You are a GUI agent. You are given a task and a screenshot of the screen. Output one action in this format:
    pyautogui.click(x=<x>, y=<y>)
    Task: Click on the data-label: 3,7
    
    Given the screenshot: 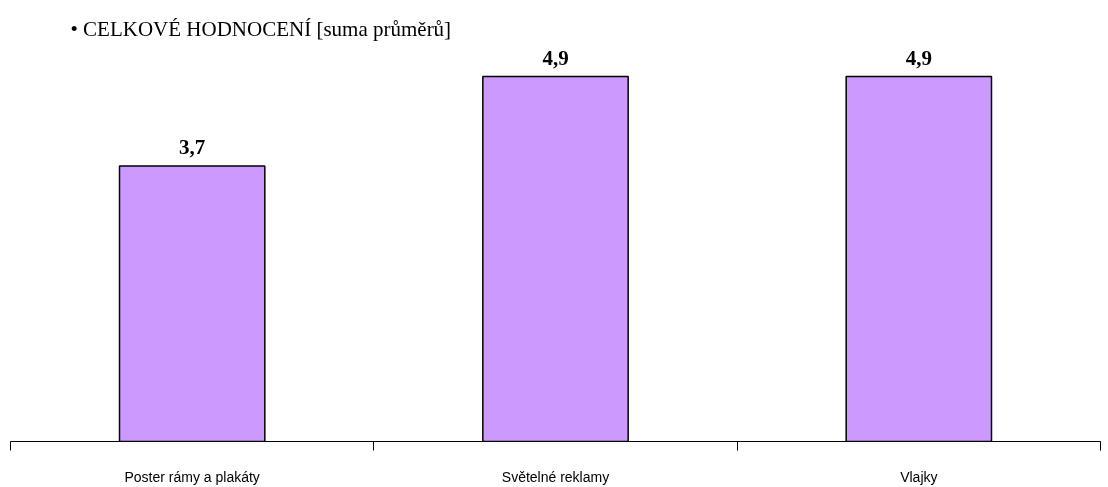 What is the action you would take?
    pyautogui.click(x=192, y=146)
    